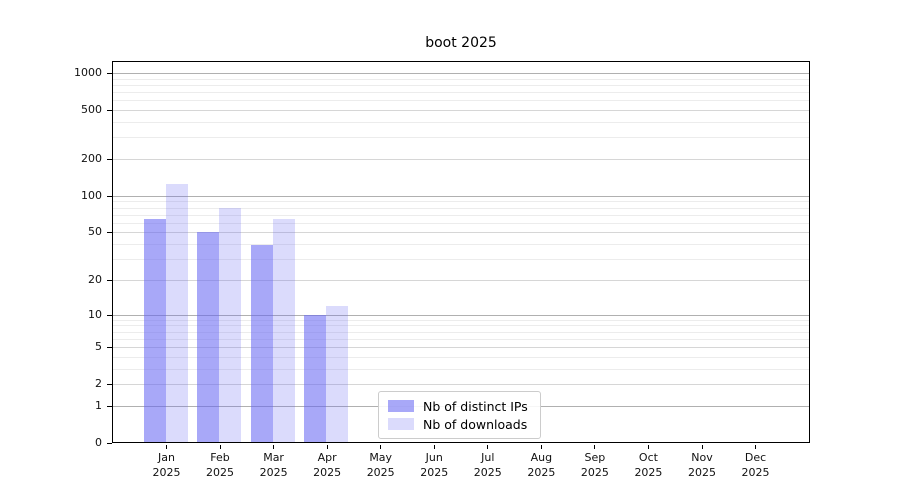 The height and width of the screenshot is (500, 900). Describe the element at coordinates (315, 378) in the screenshot. I see `bar-nb-of-distinct-ips-apr` at that location.